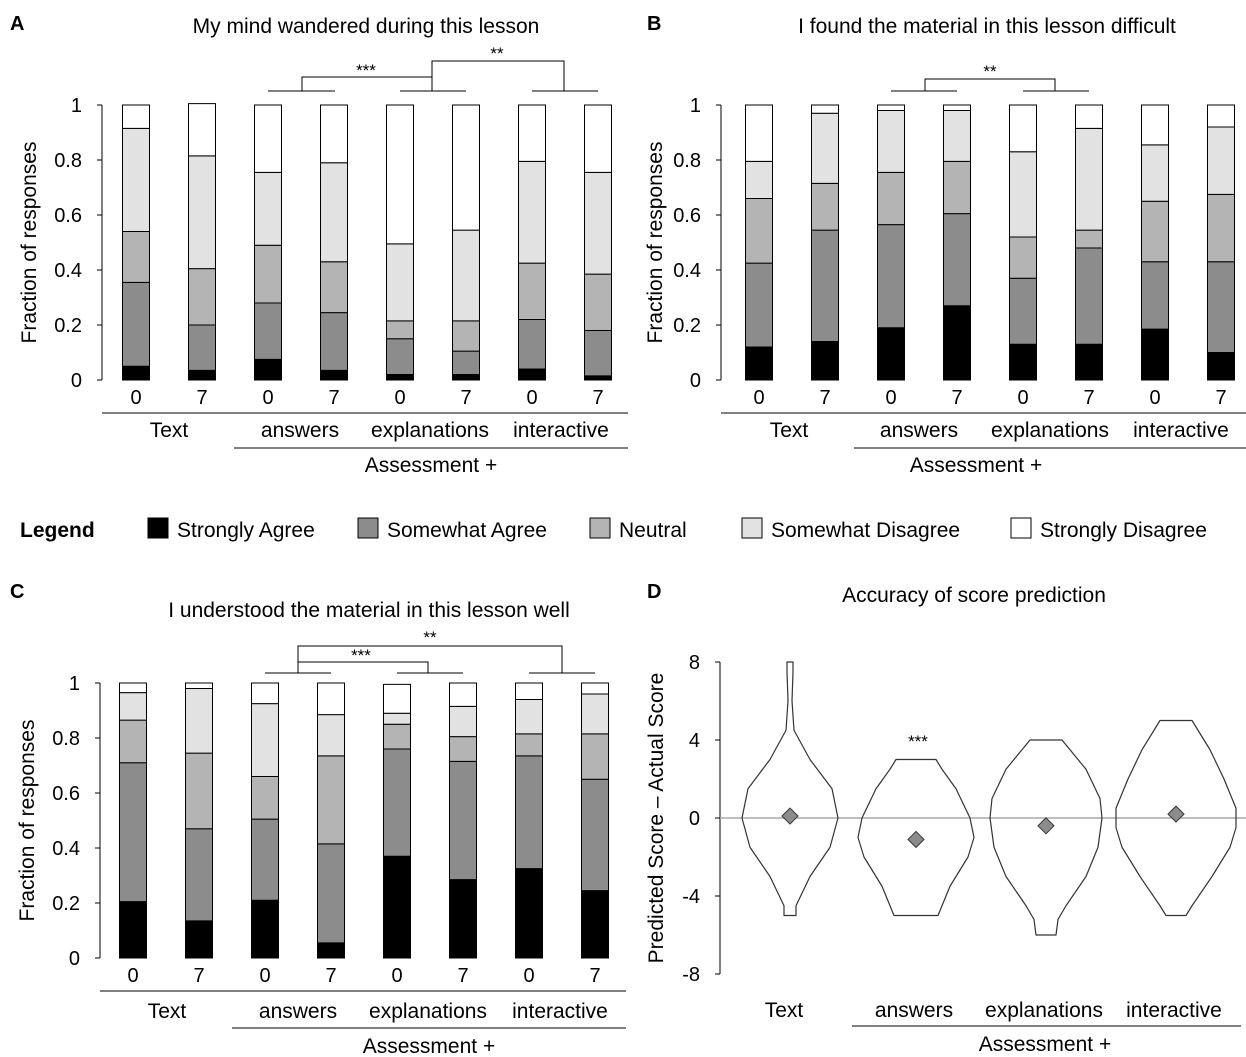 The width and height of the screenshot is (1246, 1057). I want to click on y-tick-label: 0.6, so click(687, 216).